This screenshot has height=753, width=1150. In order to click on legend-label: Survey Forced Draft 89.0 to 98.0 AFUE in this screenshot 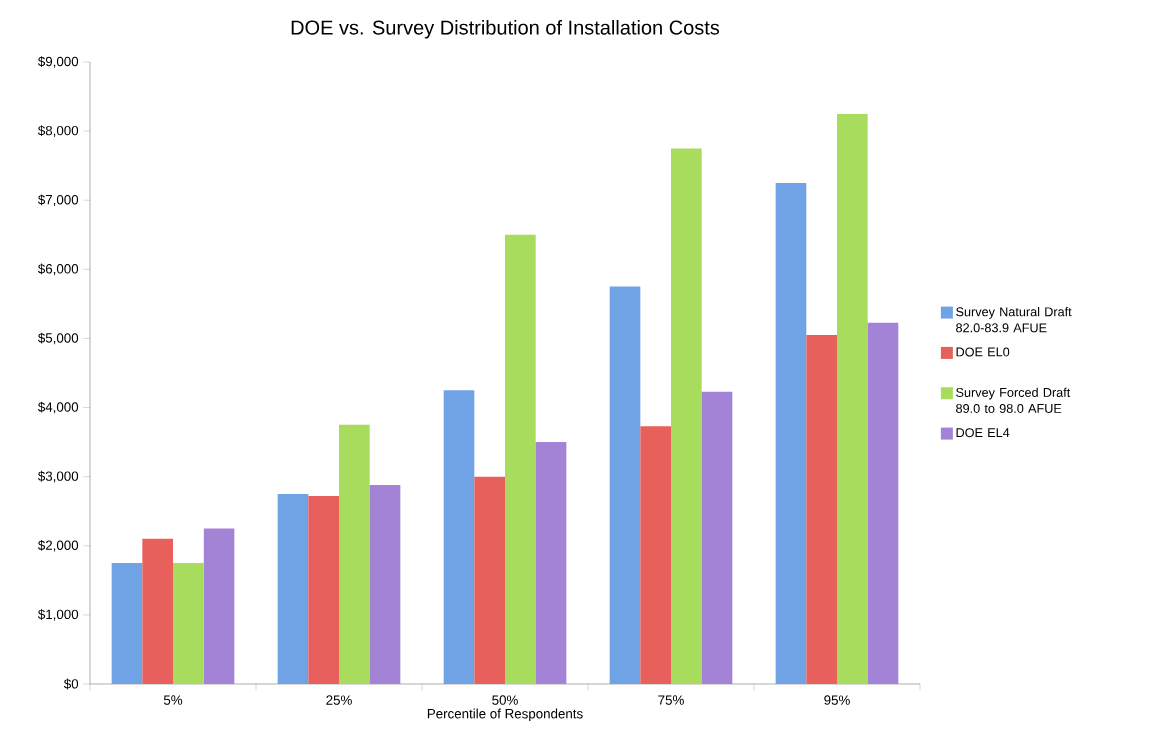, I will do `click(1013, 400)`.